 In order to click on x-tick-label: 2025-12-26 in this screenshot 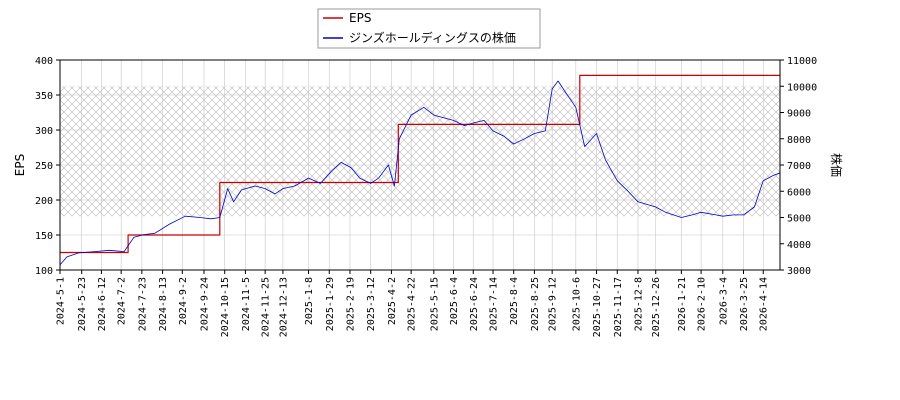, I will do `click(656, 307)`.